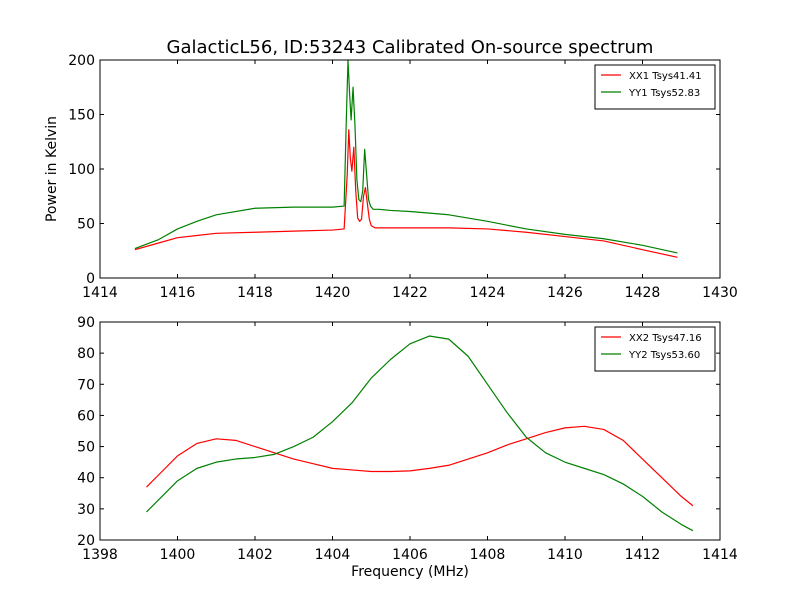  What do you see at coordinates (255, 555) in the screenshot?
I see `x-tick-label: 1402` at bounding box center [255, 555].